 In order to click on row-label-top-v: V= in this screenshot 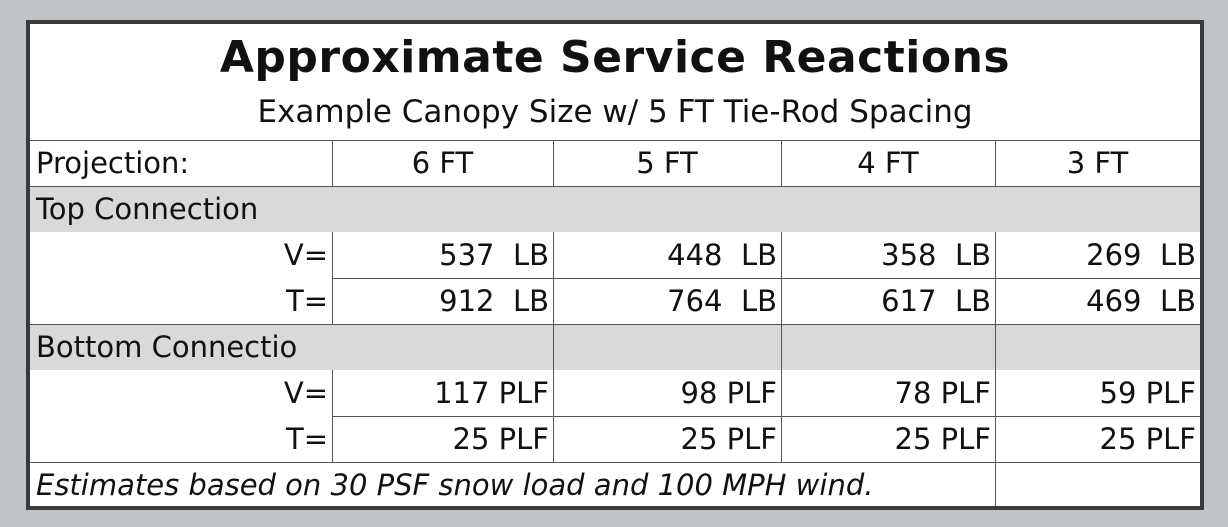, I will do `click(305, 255)`.